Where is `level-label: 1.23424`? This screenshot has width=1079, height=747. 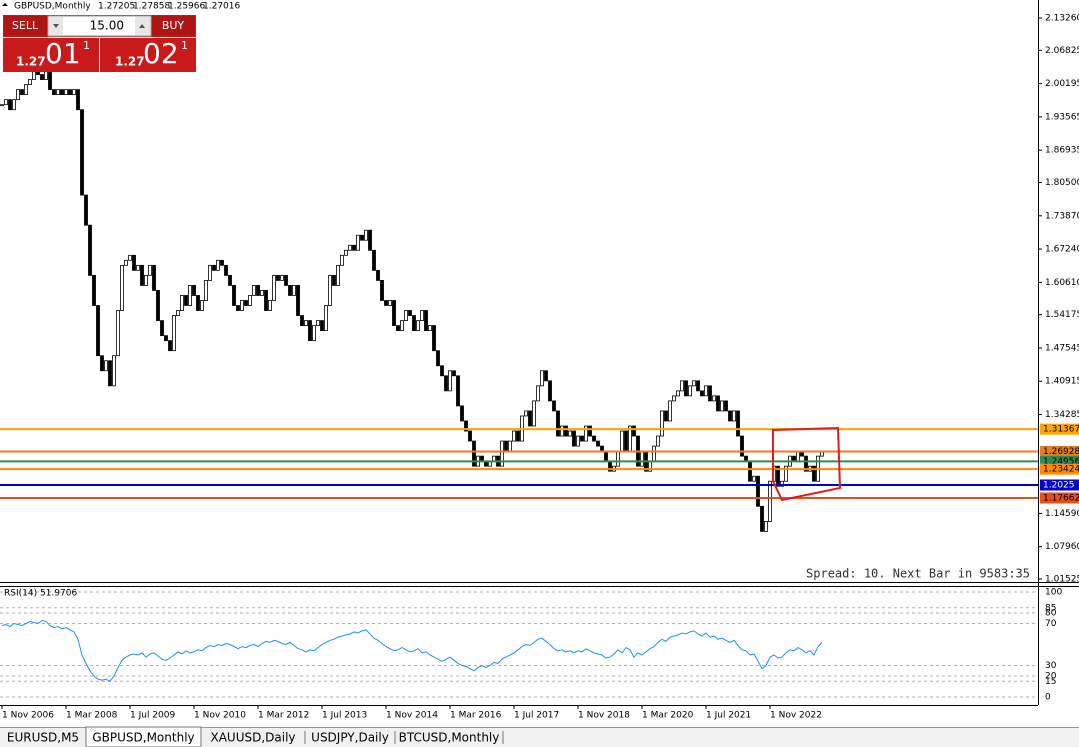 level-label: 1.23424 is located at coordinates (1061, 470).